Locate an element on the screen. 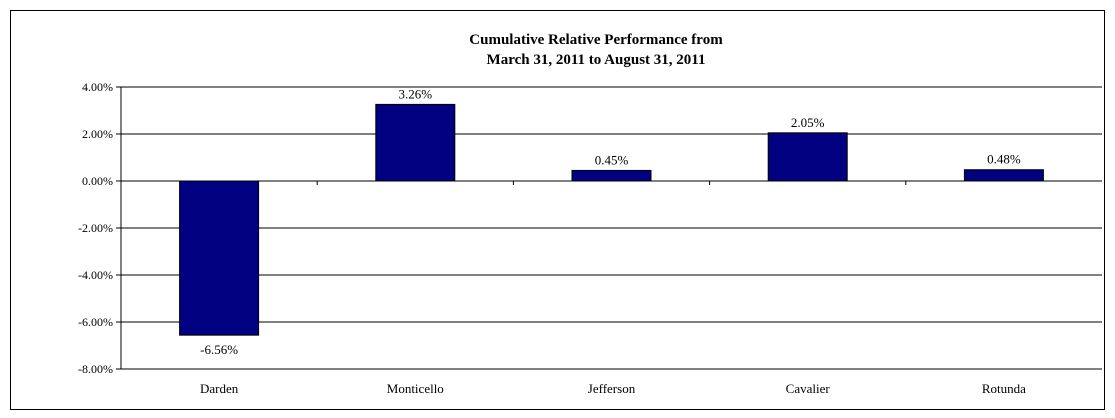 The width and height of the screenshot is (1115, 418). x-category-label: Monticello is located at coordinates (415, 388).